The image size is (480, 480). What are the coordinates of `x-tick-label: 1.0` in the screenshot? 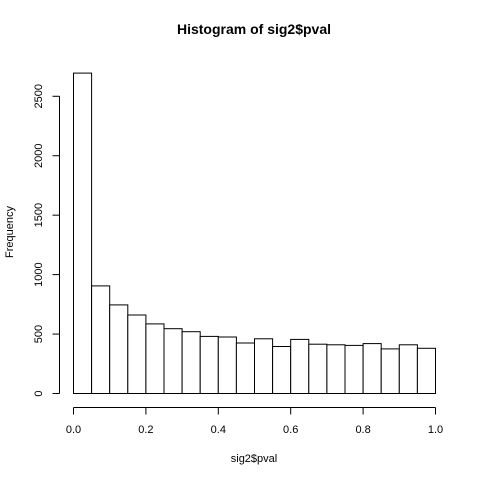 It's located at (435, 430).